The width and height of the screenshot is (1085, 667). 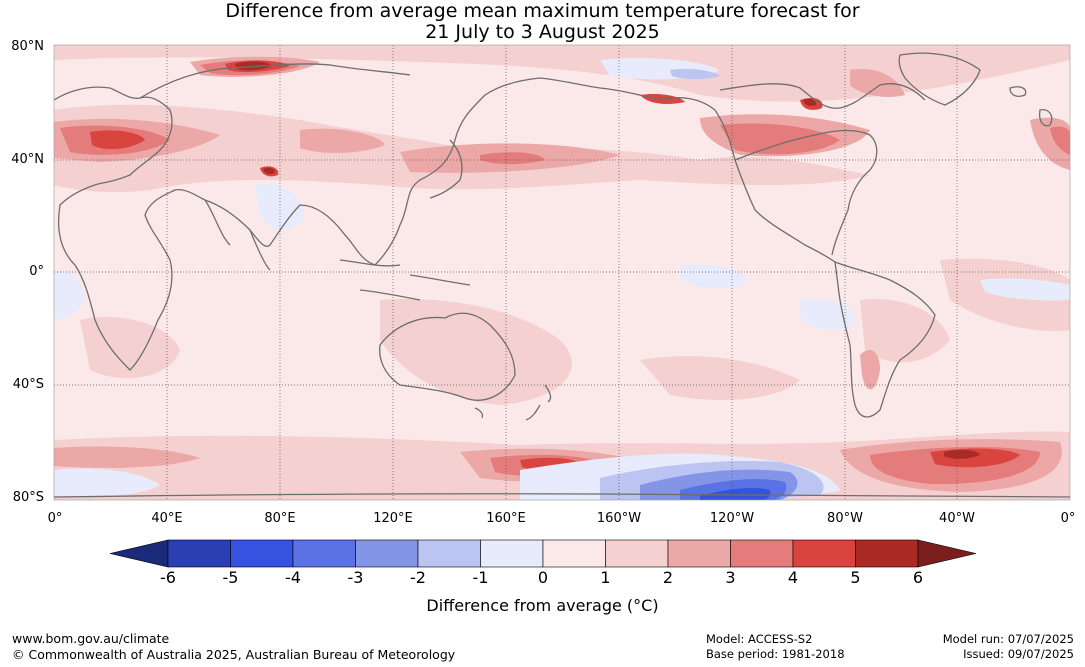 What do you see at coordinates (139, 553) in the screenshot?
I see `colorbar-extend-low` at bounding box center [139, 553].